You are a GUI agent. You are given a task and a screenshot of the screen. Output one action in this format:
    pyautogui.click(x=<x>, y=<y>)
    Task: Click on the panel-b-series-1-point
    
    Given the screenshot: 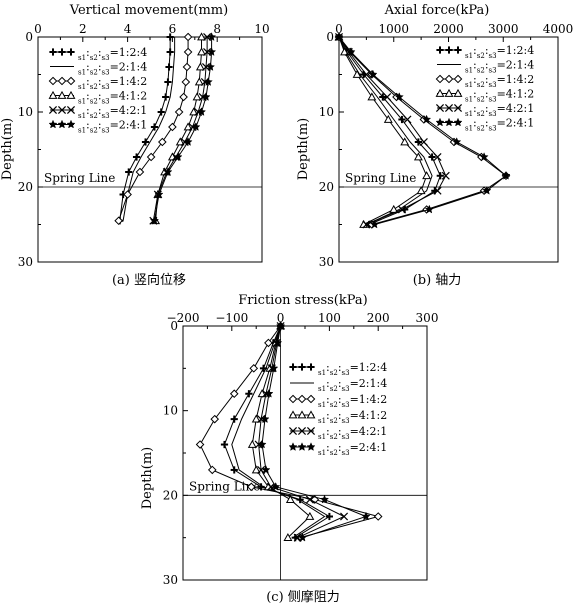 What is the action you would take?
    pyautogui.click(x=383, y=97)
    